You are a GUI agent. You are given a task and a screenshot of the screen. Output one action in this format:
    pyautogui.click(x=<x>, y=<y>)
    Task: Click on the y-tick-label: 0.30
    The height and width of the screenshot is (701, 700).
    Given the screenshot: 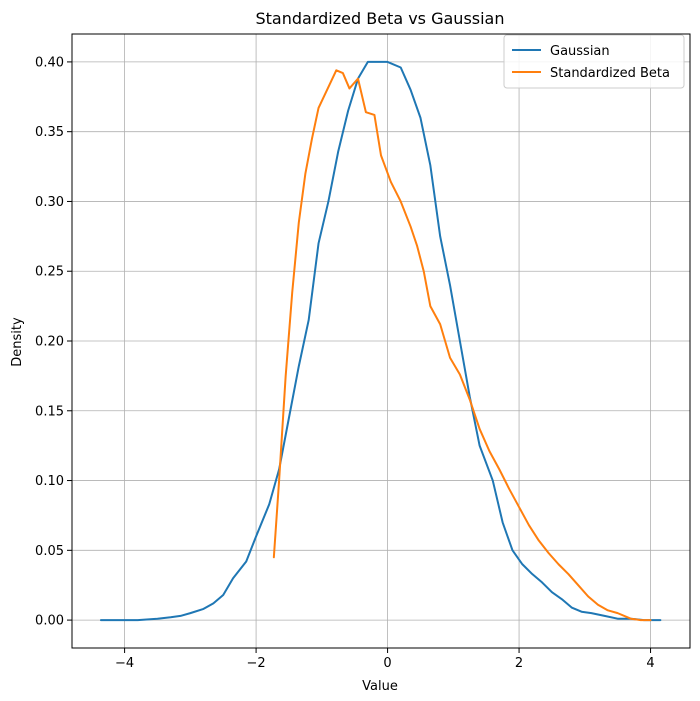 What is the action you would take?
    pyautogui.click(x=49, y=202)
    